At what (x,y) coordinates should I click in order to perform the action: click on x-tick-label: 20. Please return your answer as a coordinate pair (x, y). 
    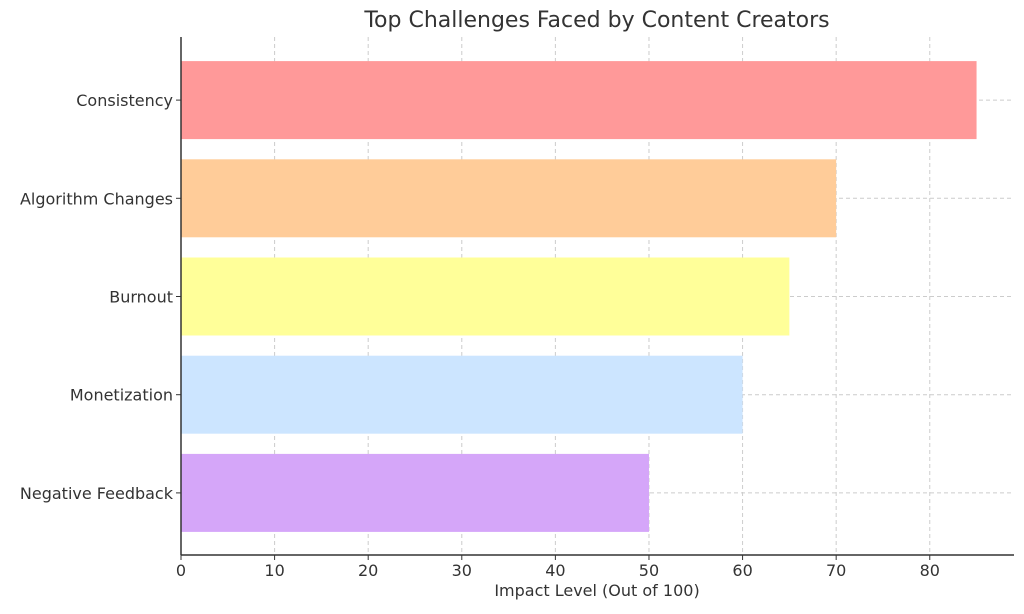
    Looking at the image, I should click on (368, 570).